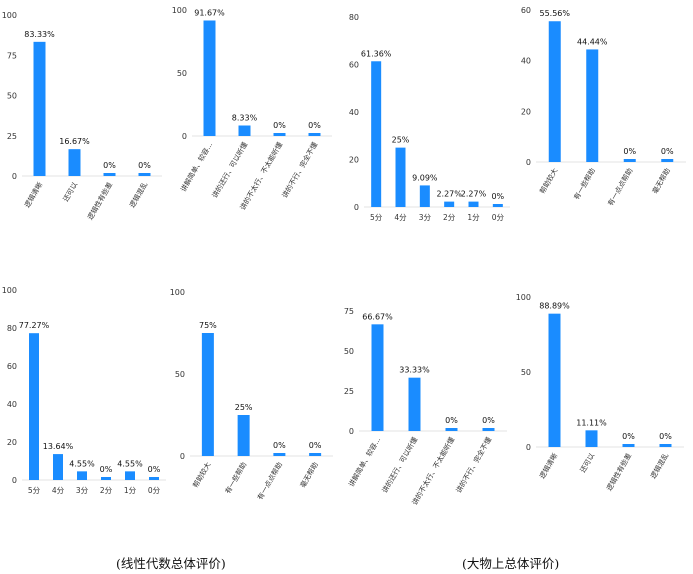  I want to click on data-label: 4.55%, so click(82, 463).